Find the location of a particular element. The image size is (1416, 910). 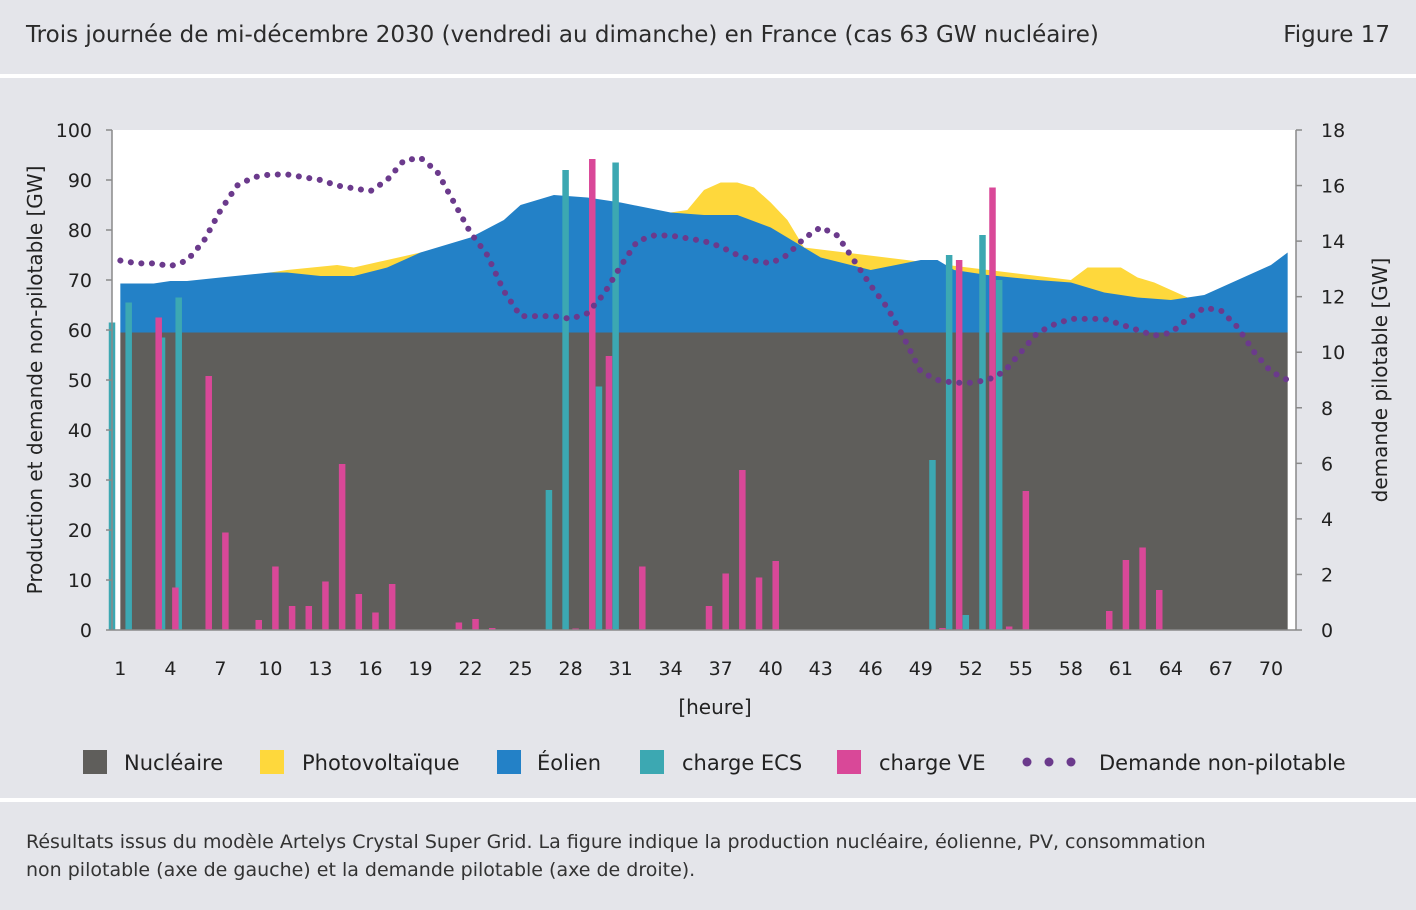

x-tick-label-67: 67 is located at coordinates (1221, 669).